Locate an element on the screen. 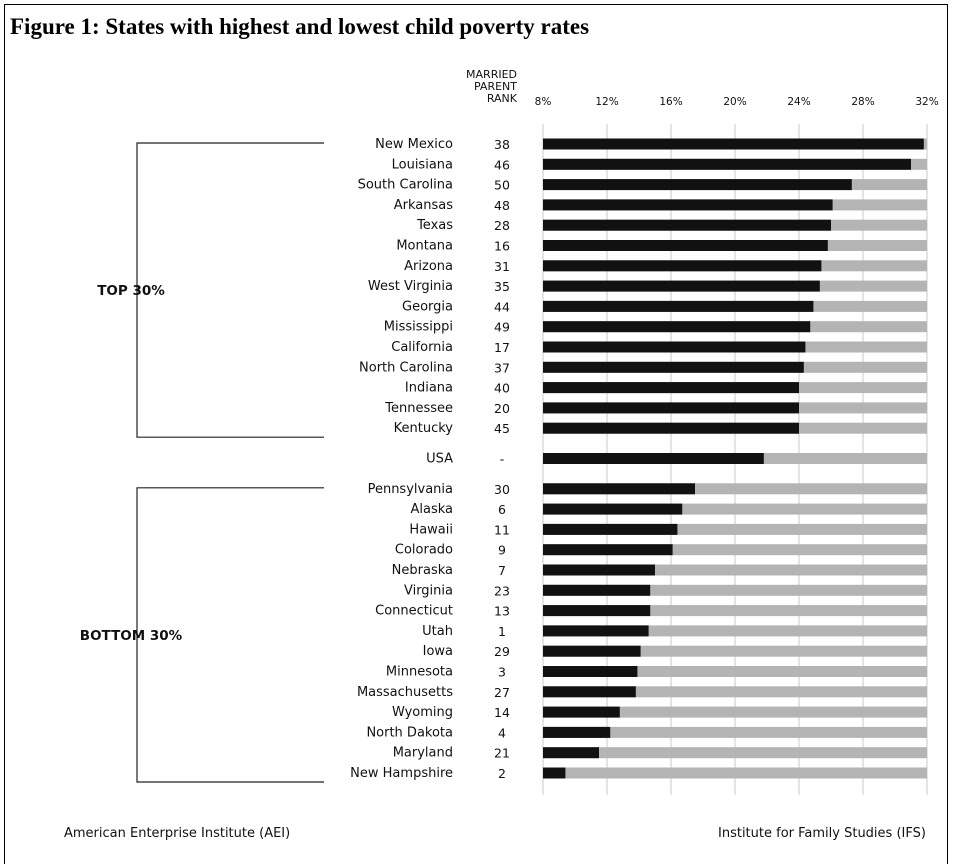  chart-row: New Mexico 38 is located at coordinates (651, 144).